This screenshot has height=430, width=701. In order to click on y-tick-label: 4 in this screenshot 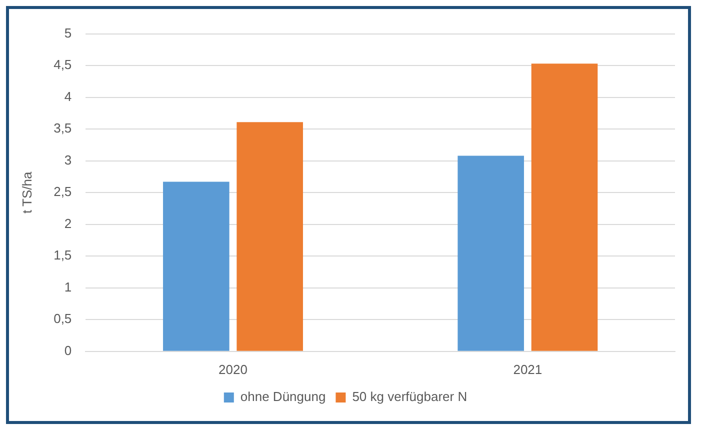, I will do `click(68, 96)`.